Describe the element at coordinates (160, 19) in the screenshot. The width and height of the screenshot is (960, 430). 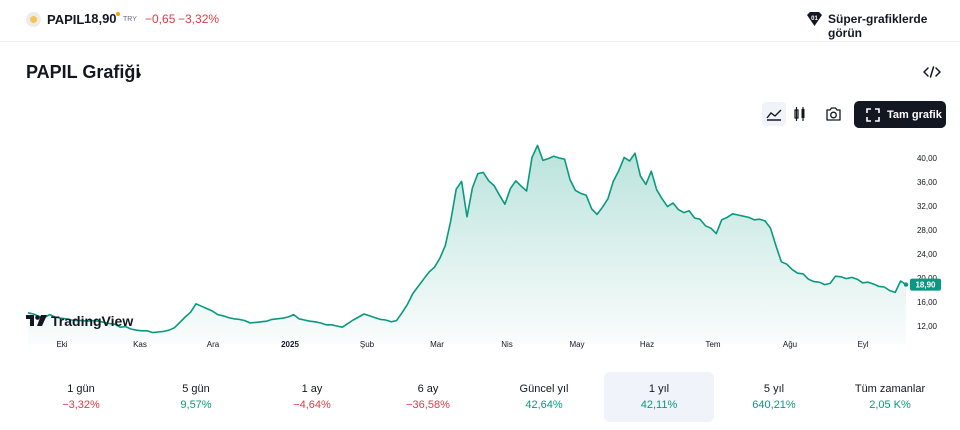
I see `price-change: −0,65` at that location.